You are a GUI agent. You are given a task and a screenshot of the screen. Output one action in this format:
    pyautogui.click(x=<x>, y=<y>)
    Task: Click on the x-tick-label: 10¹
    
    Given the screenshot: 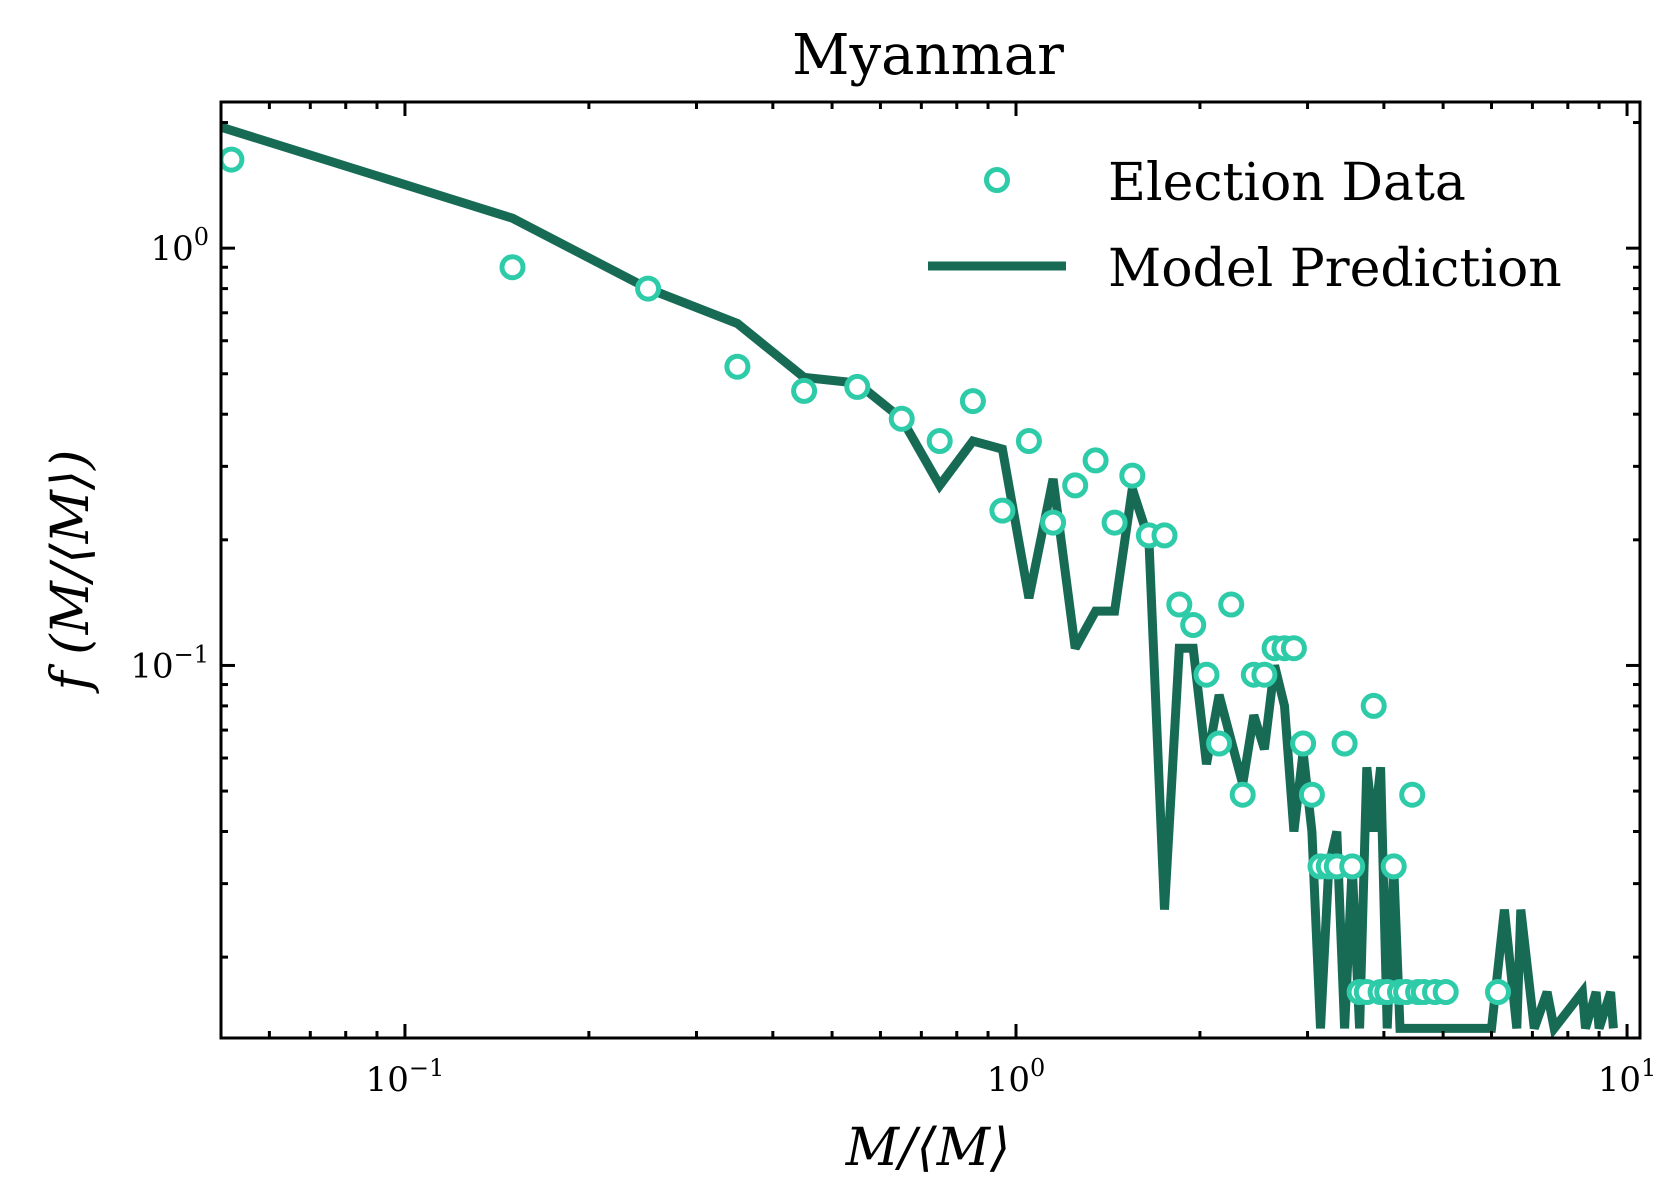 What is the action you would take?
    pyautogui.click(x=1627, y=1077)
    